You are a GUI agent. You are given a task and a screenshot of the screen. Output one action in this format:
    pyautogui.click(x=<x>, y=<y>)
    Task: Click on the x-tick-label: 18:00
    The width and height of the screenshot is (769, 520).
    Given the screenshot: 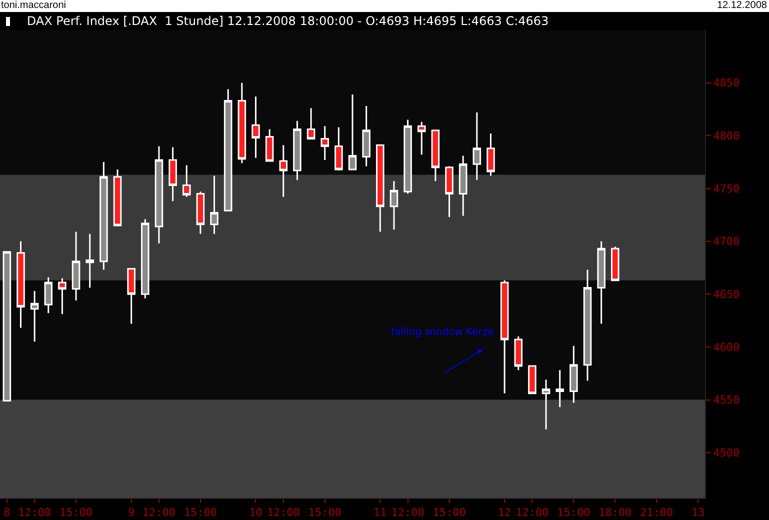 What is the action you would take?
    pyautogui.click(x=615, y=513)
    